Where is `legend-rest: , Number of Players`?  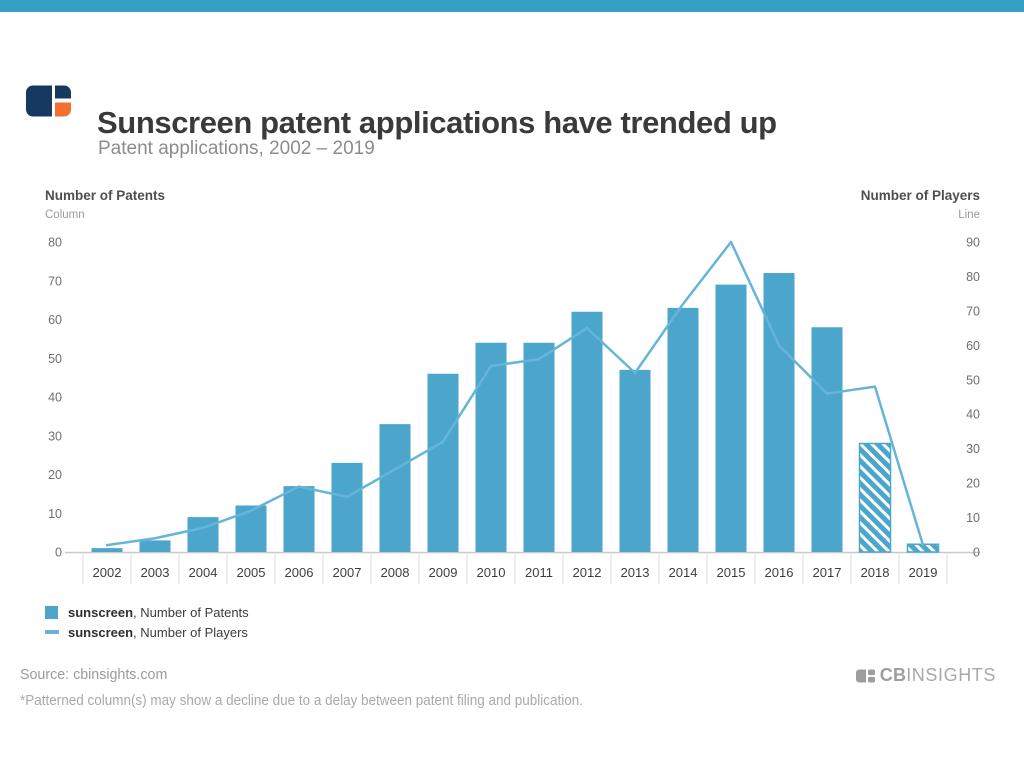 legend-rest: , Number of Players is located at coordinates (190, 632).